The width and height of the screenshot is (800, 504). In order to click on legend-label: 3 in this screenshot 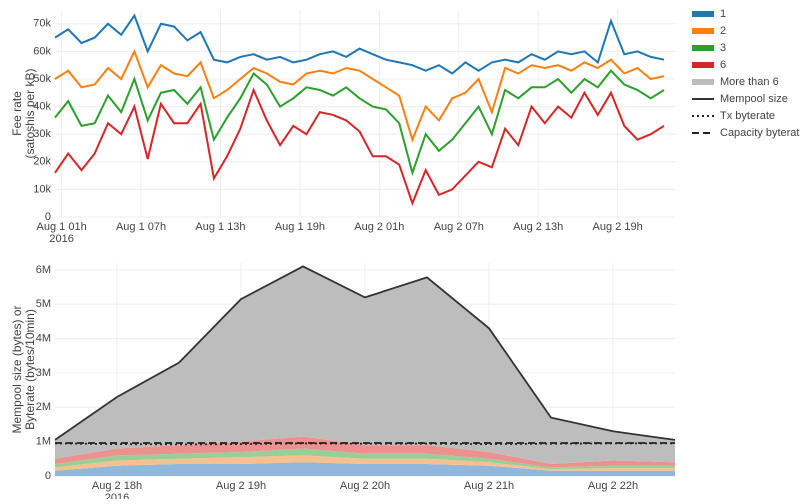, I will do `click(723, 48)`.